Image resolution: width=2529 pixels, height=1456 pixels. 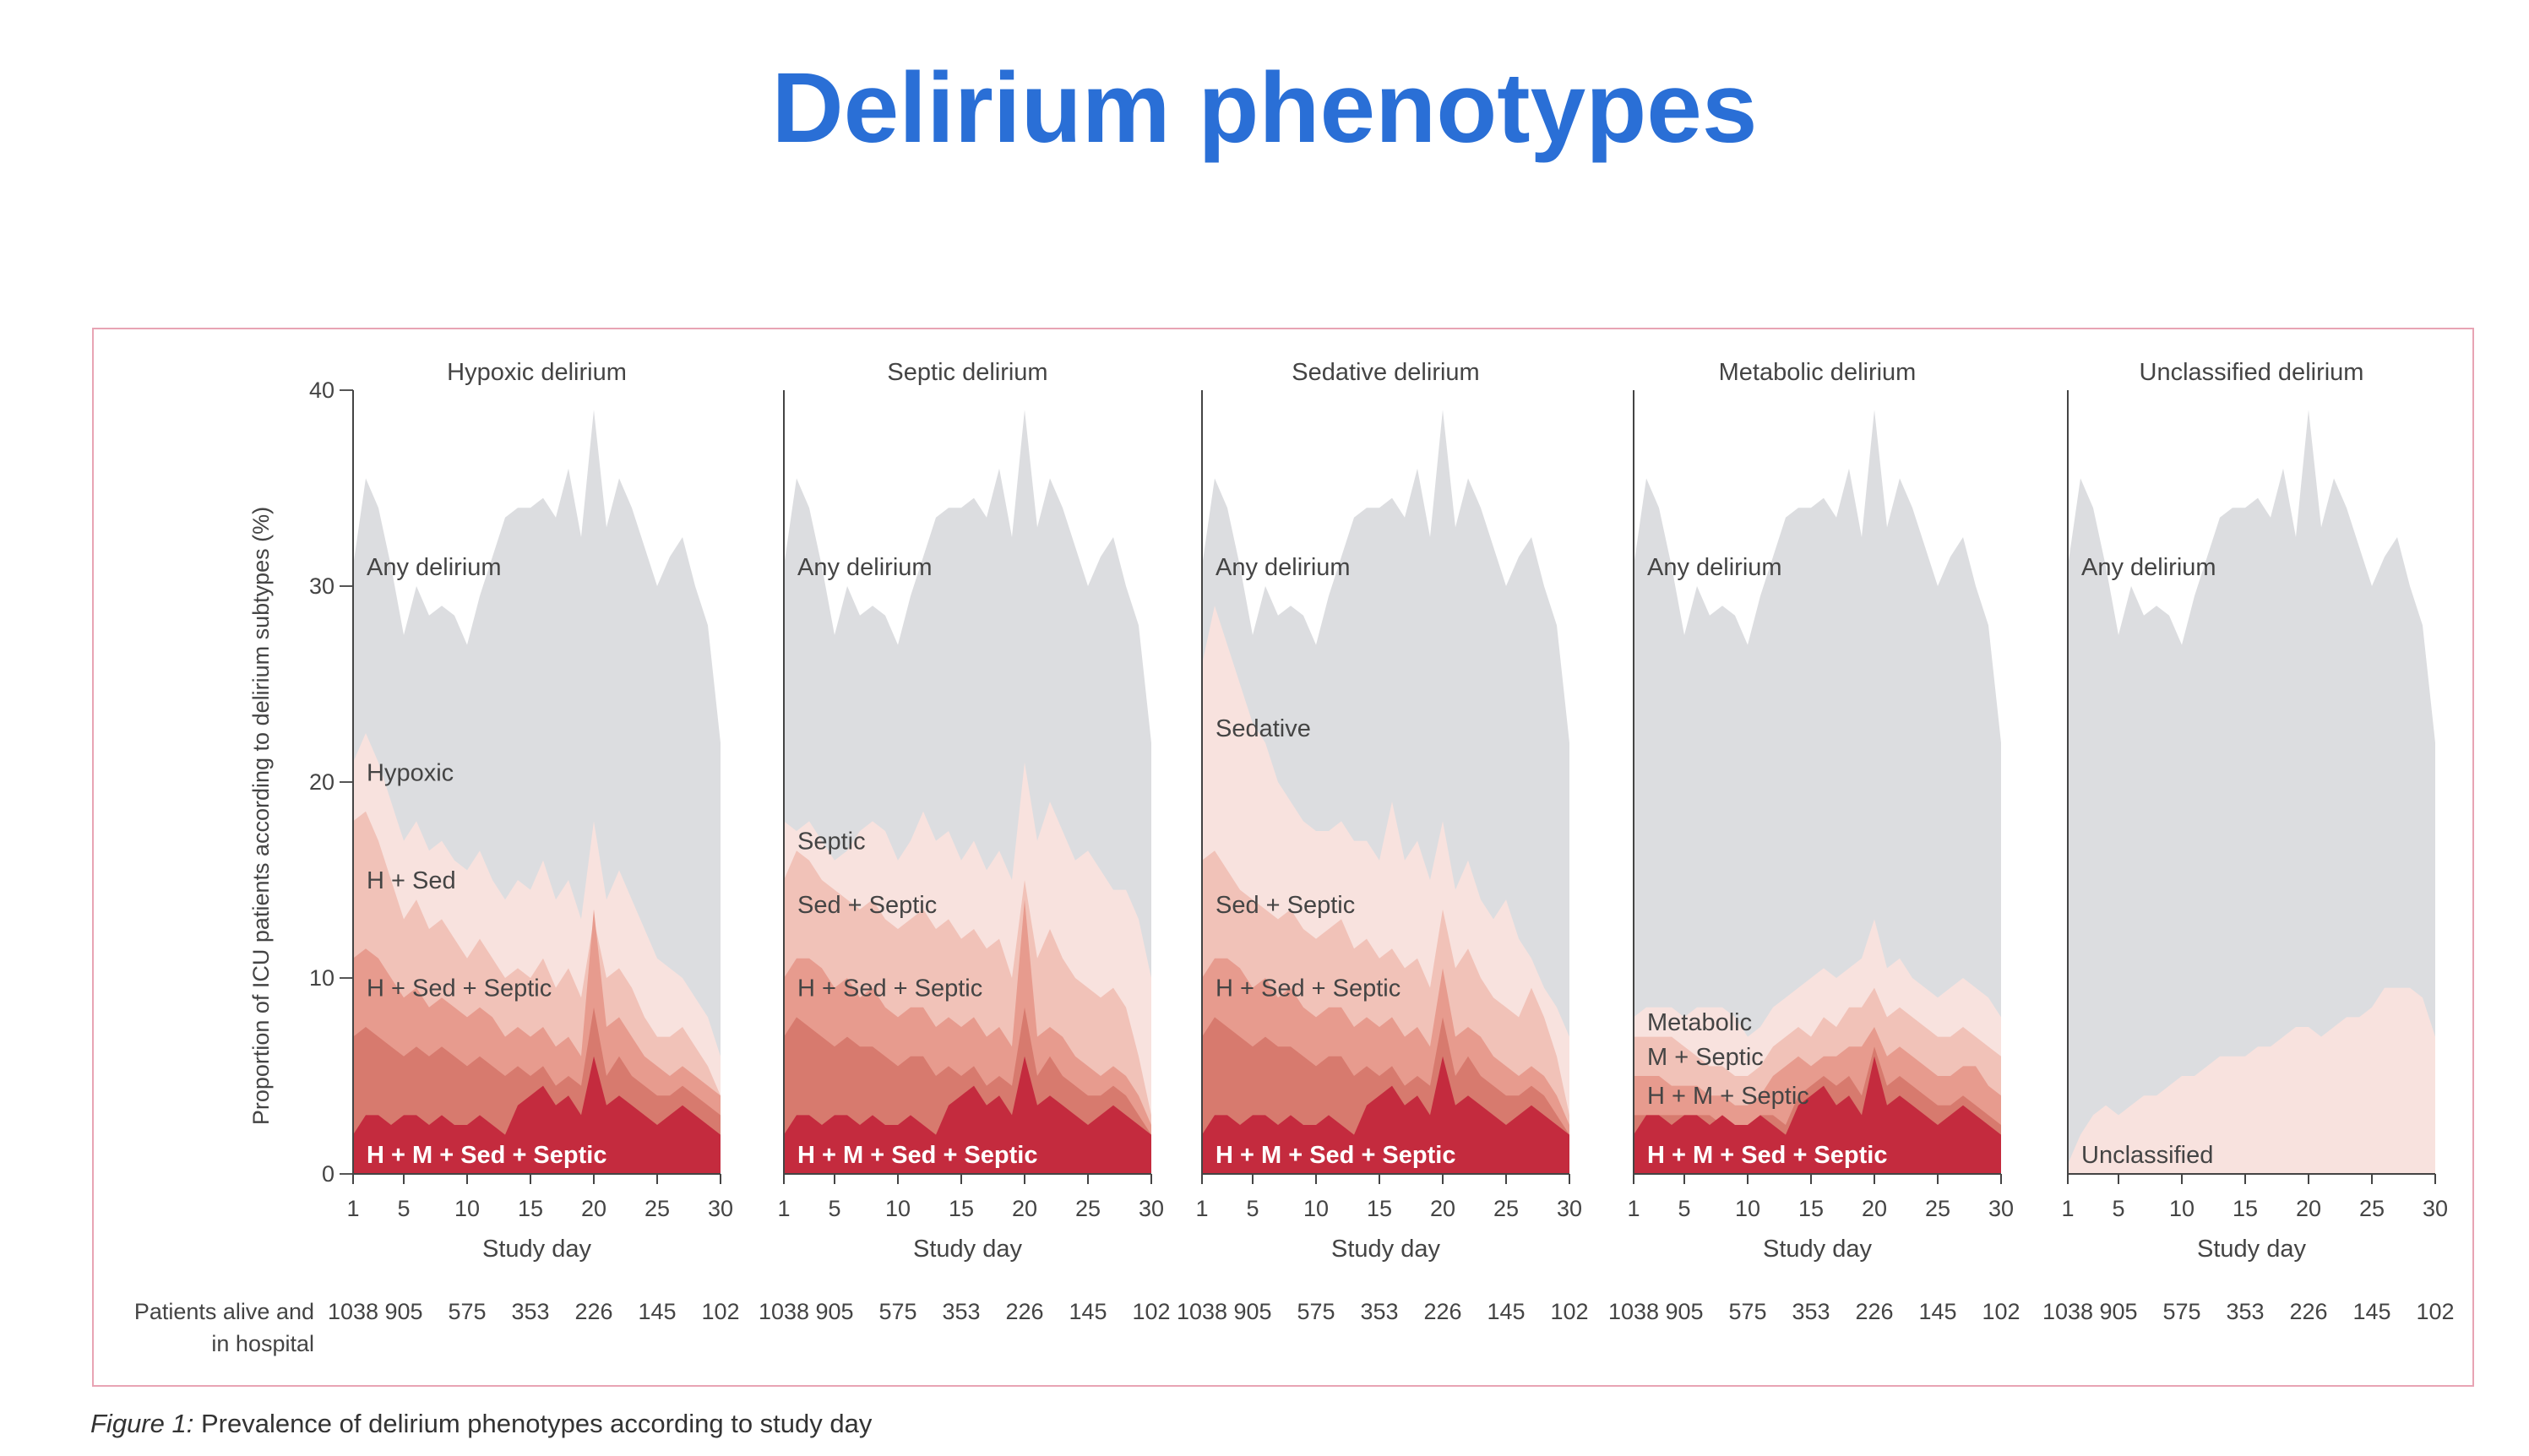 What do you see at coordinates (1728, 1096) in the screenshot?
I see `series-label: H + M + Septic` at bounding box center [1728, 1096].